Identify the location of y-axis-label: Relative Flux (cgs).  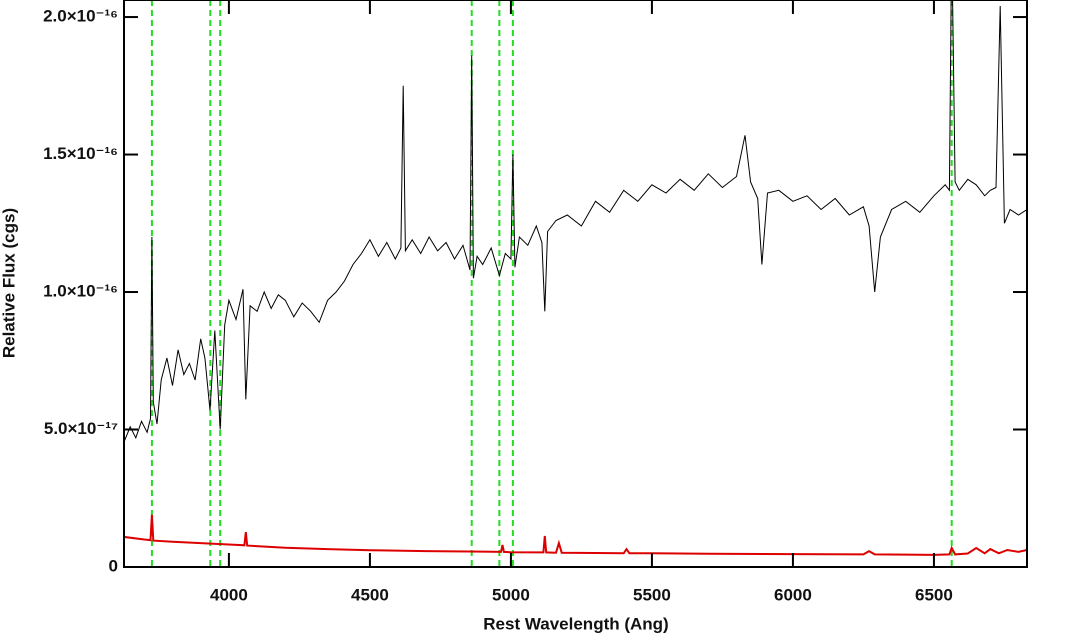
(9, 283).